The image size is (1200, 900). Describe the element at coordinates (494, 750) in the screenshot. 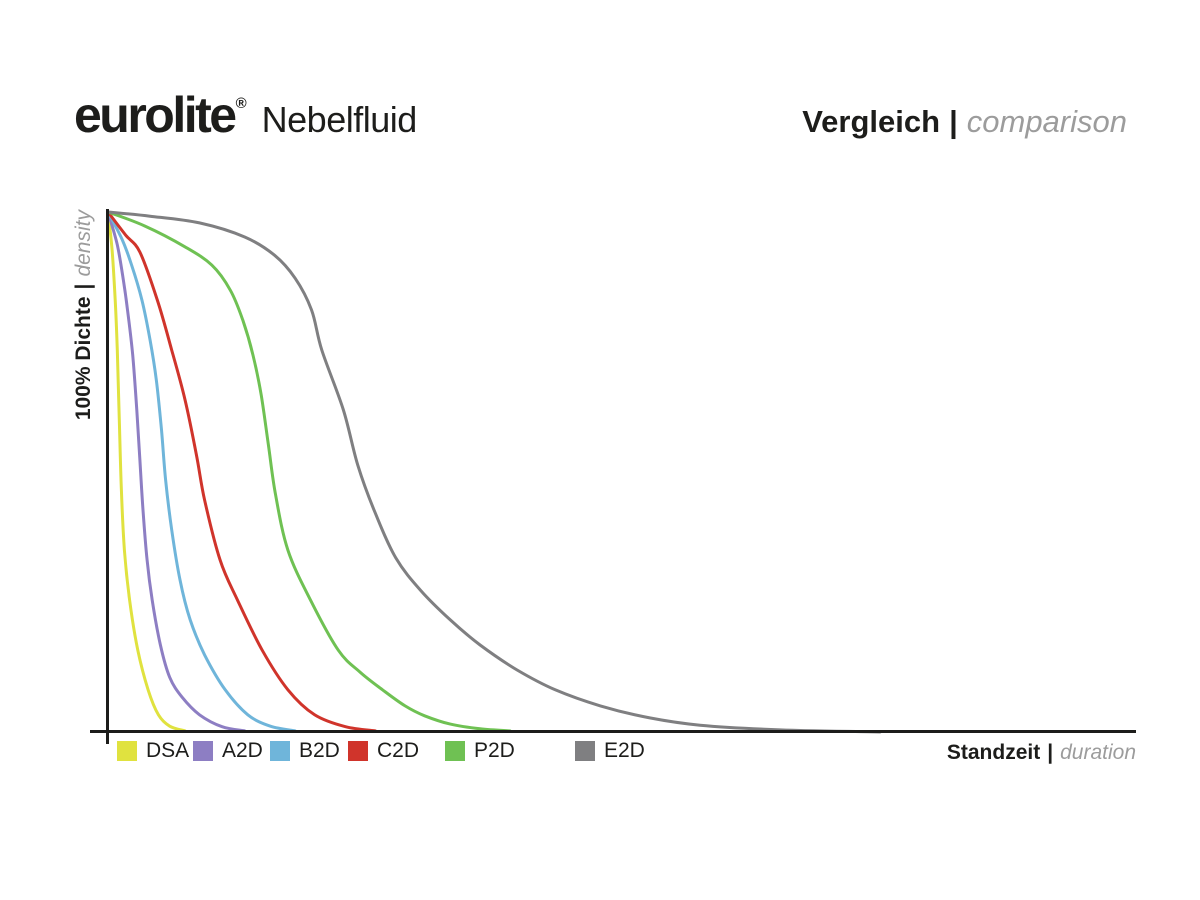

I see `legend-label-P2D: P2D` at that location.